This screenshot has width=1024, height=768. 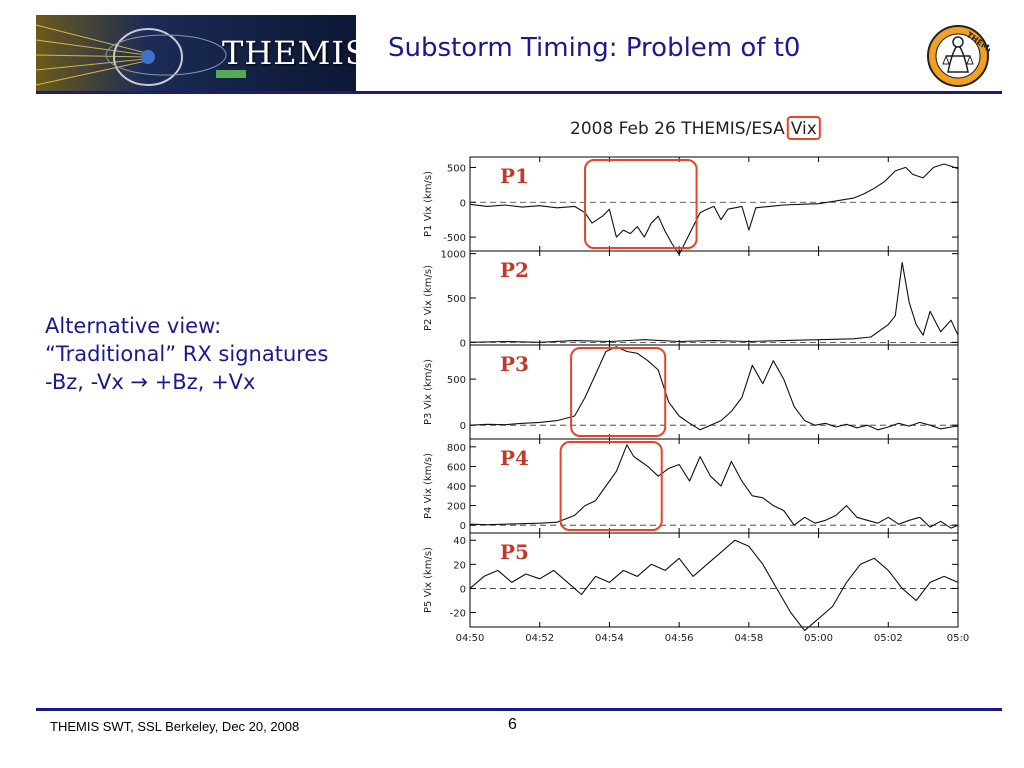 What do you see at coordinates (463, 343) in the screenshot?
I see `p2-ytick-label: 0` at bounding box center [463, 343].